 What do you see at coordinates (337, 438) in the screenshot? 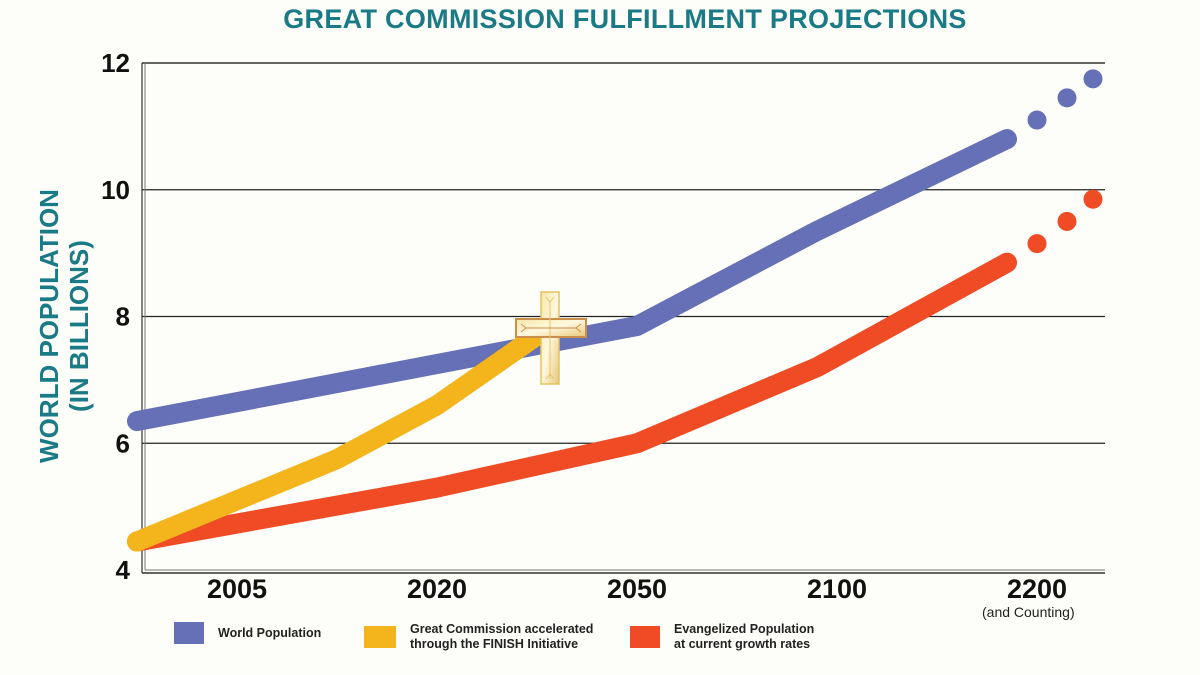
I see `series-line-great-commission` at bounding box center [337, 438].